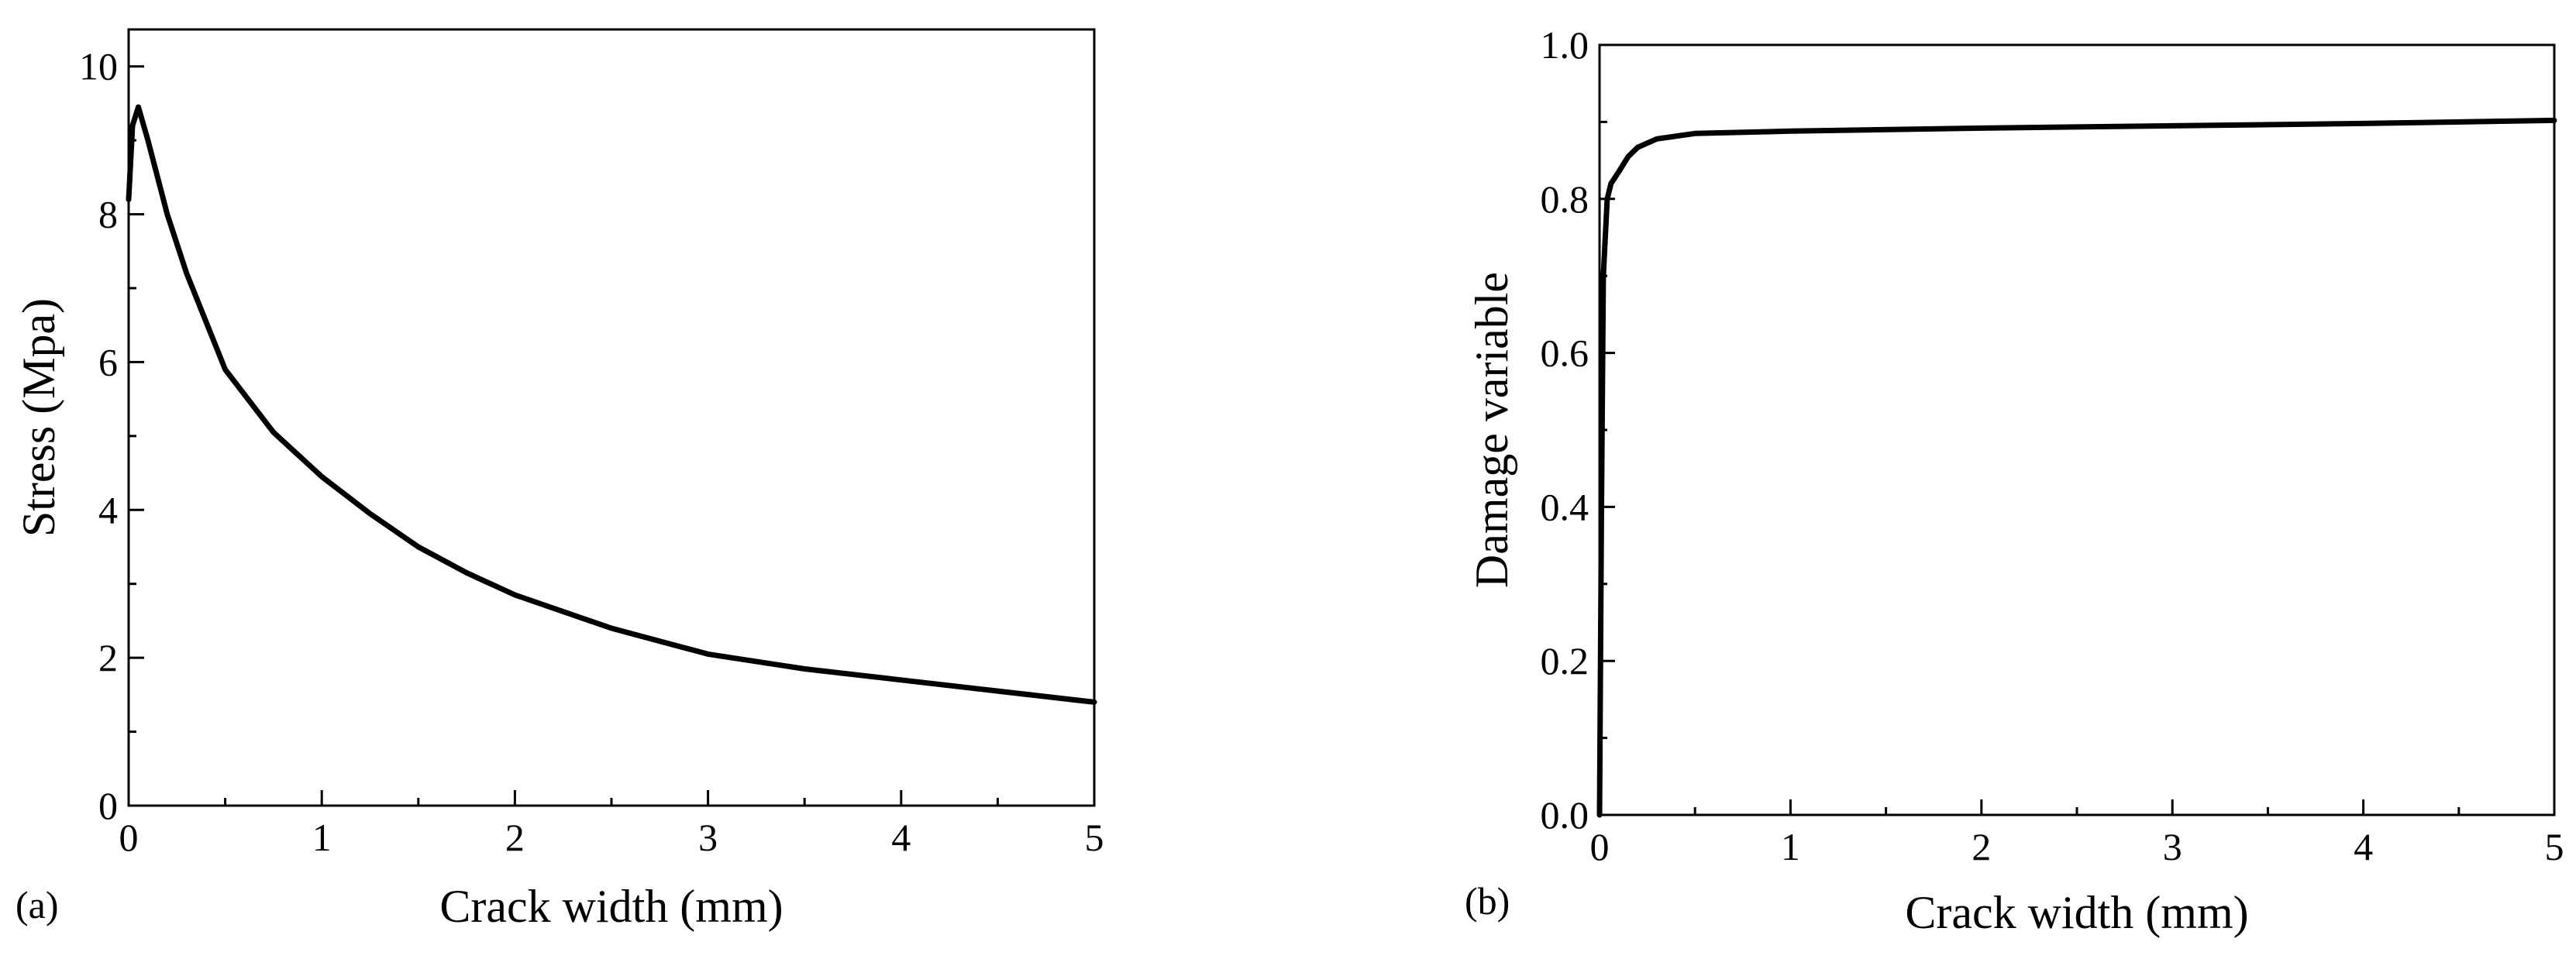 This screenshot has width=2576, height=959. What do you see at coordinates (1565, 660) in the screenshot?
I see `panel-b-y-tick-label: 0.2` at bounding box center [1565, 660].